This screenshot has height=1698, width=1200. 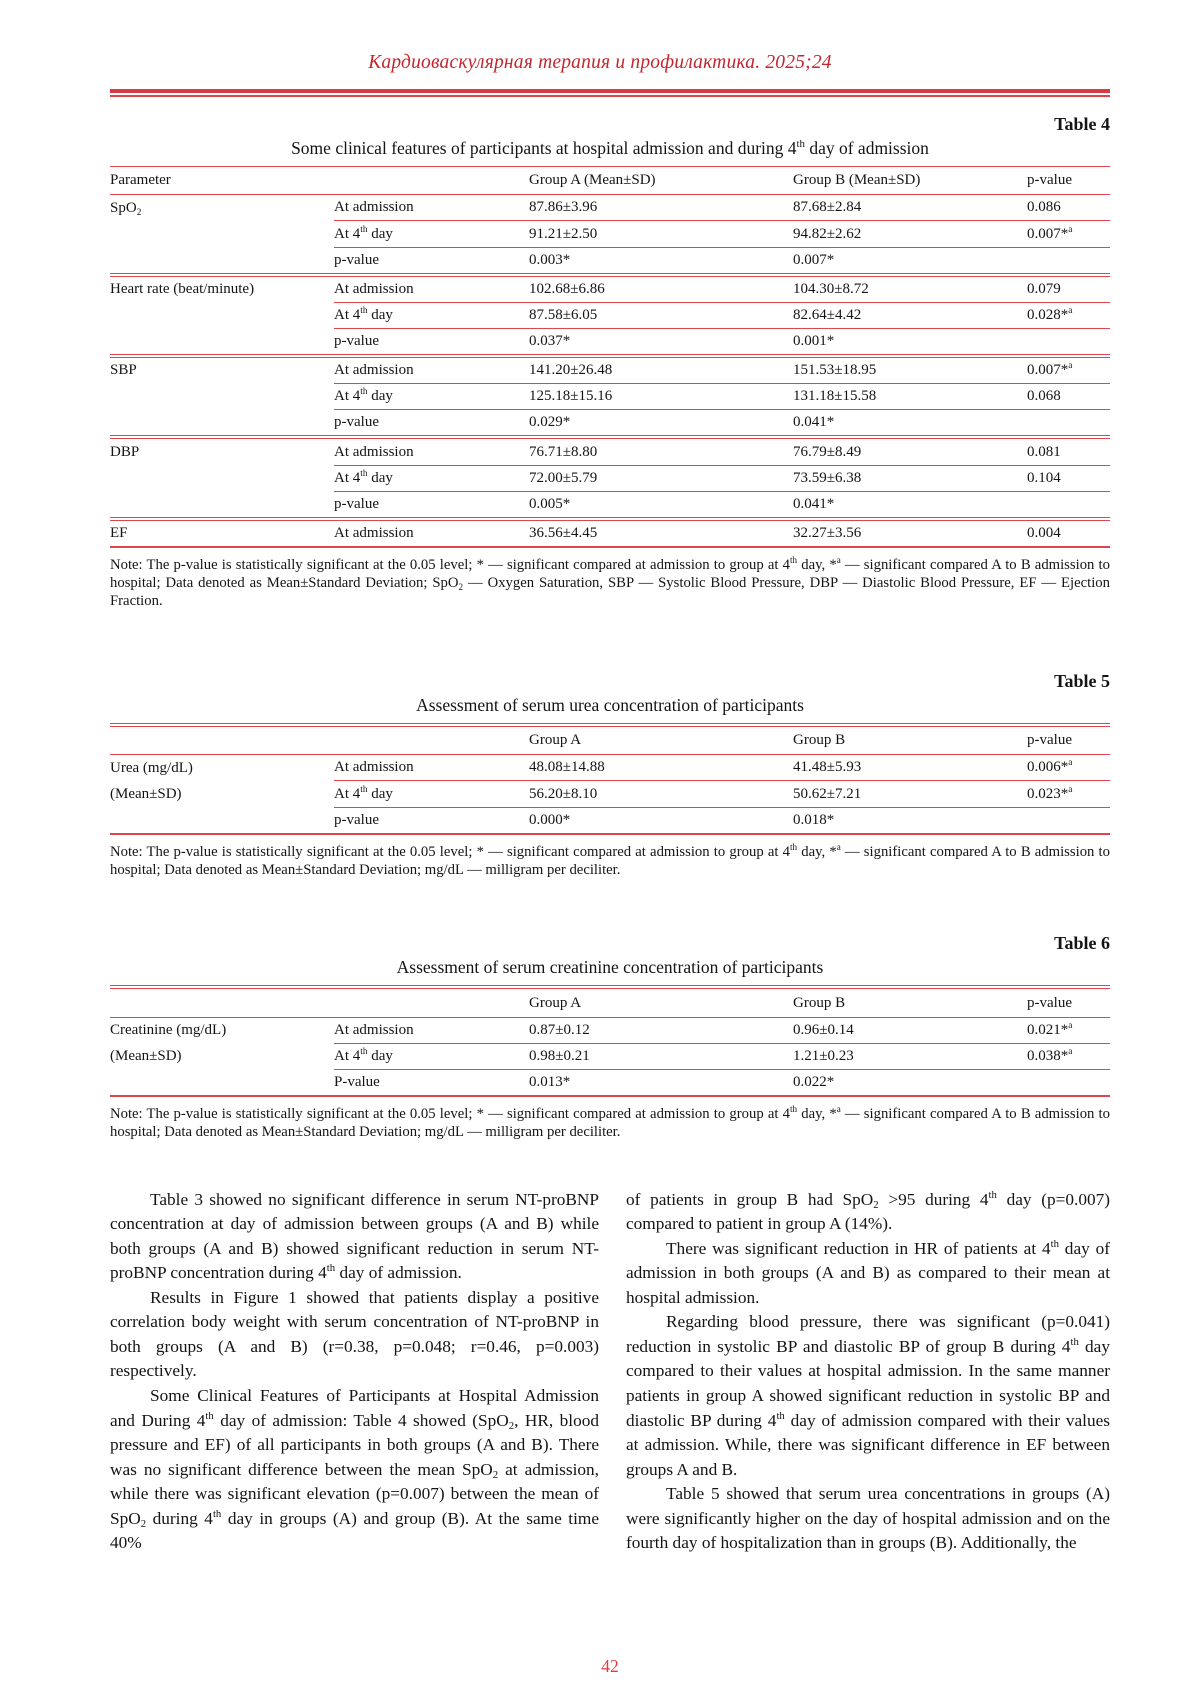 What do you see at coordinates (610, 1665) in the screenshot?
I see `page-number: 42` at bounding box center [610, 1665].